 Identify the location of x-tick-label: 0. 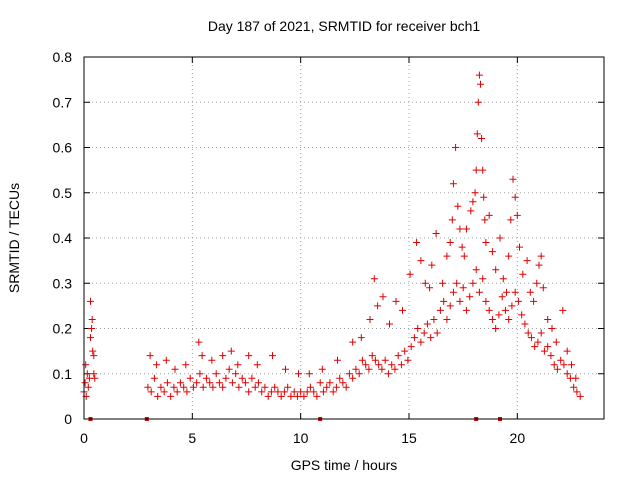
(84, 438).